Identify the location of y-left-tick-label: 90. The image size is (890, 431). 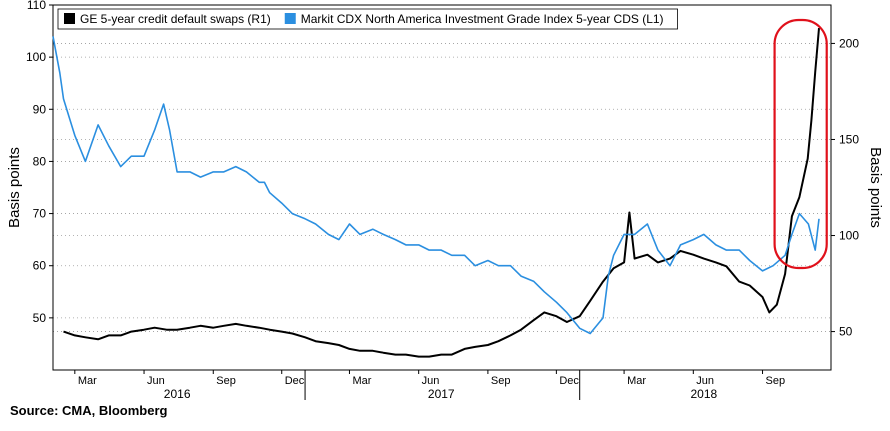
(40, 109).